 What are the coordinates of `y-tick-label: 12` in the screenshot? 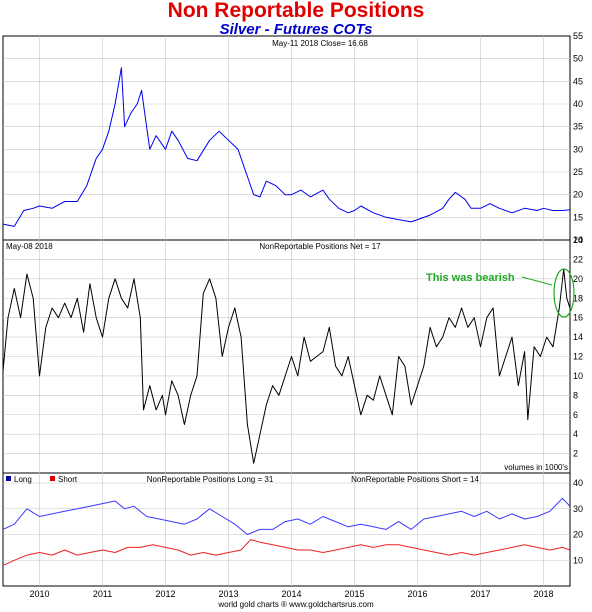 It's located at (578, 357).